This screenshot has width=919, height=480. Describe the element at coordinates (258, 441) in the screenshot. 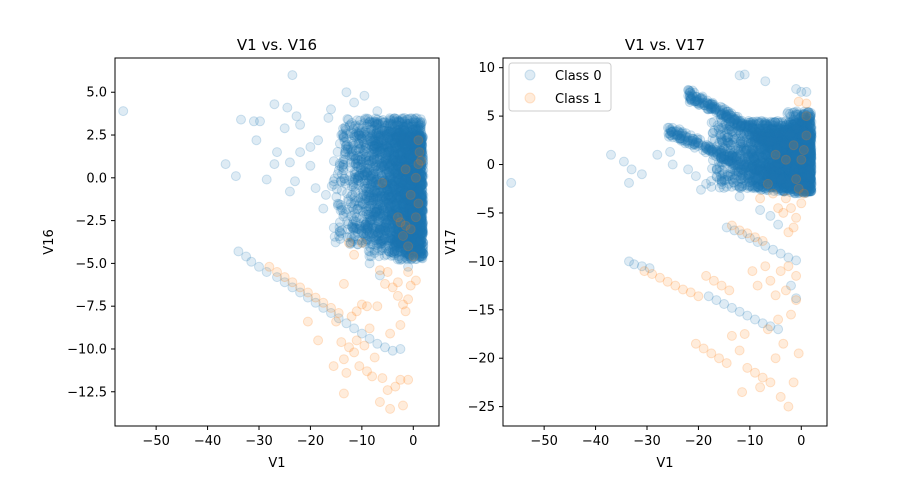

I see `x-tick-label: −30` at that location.